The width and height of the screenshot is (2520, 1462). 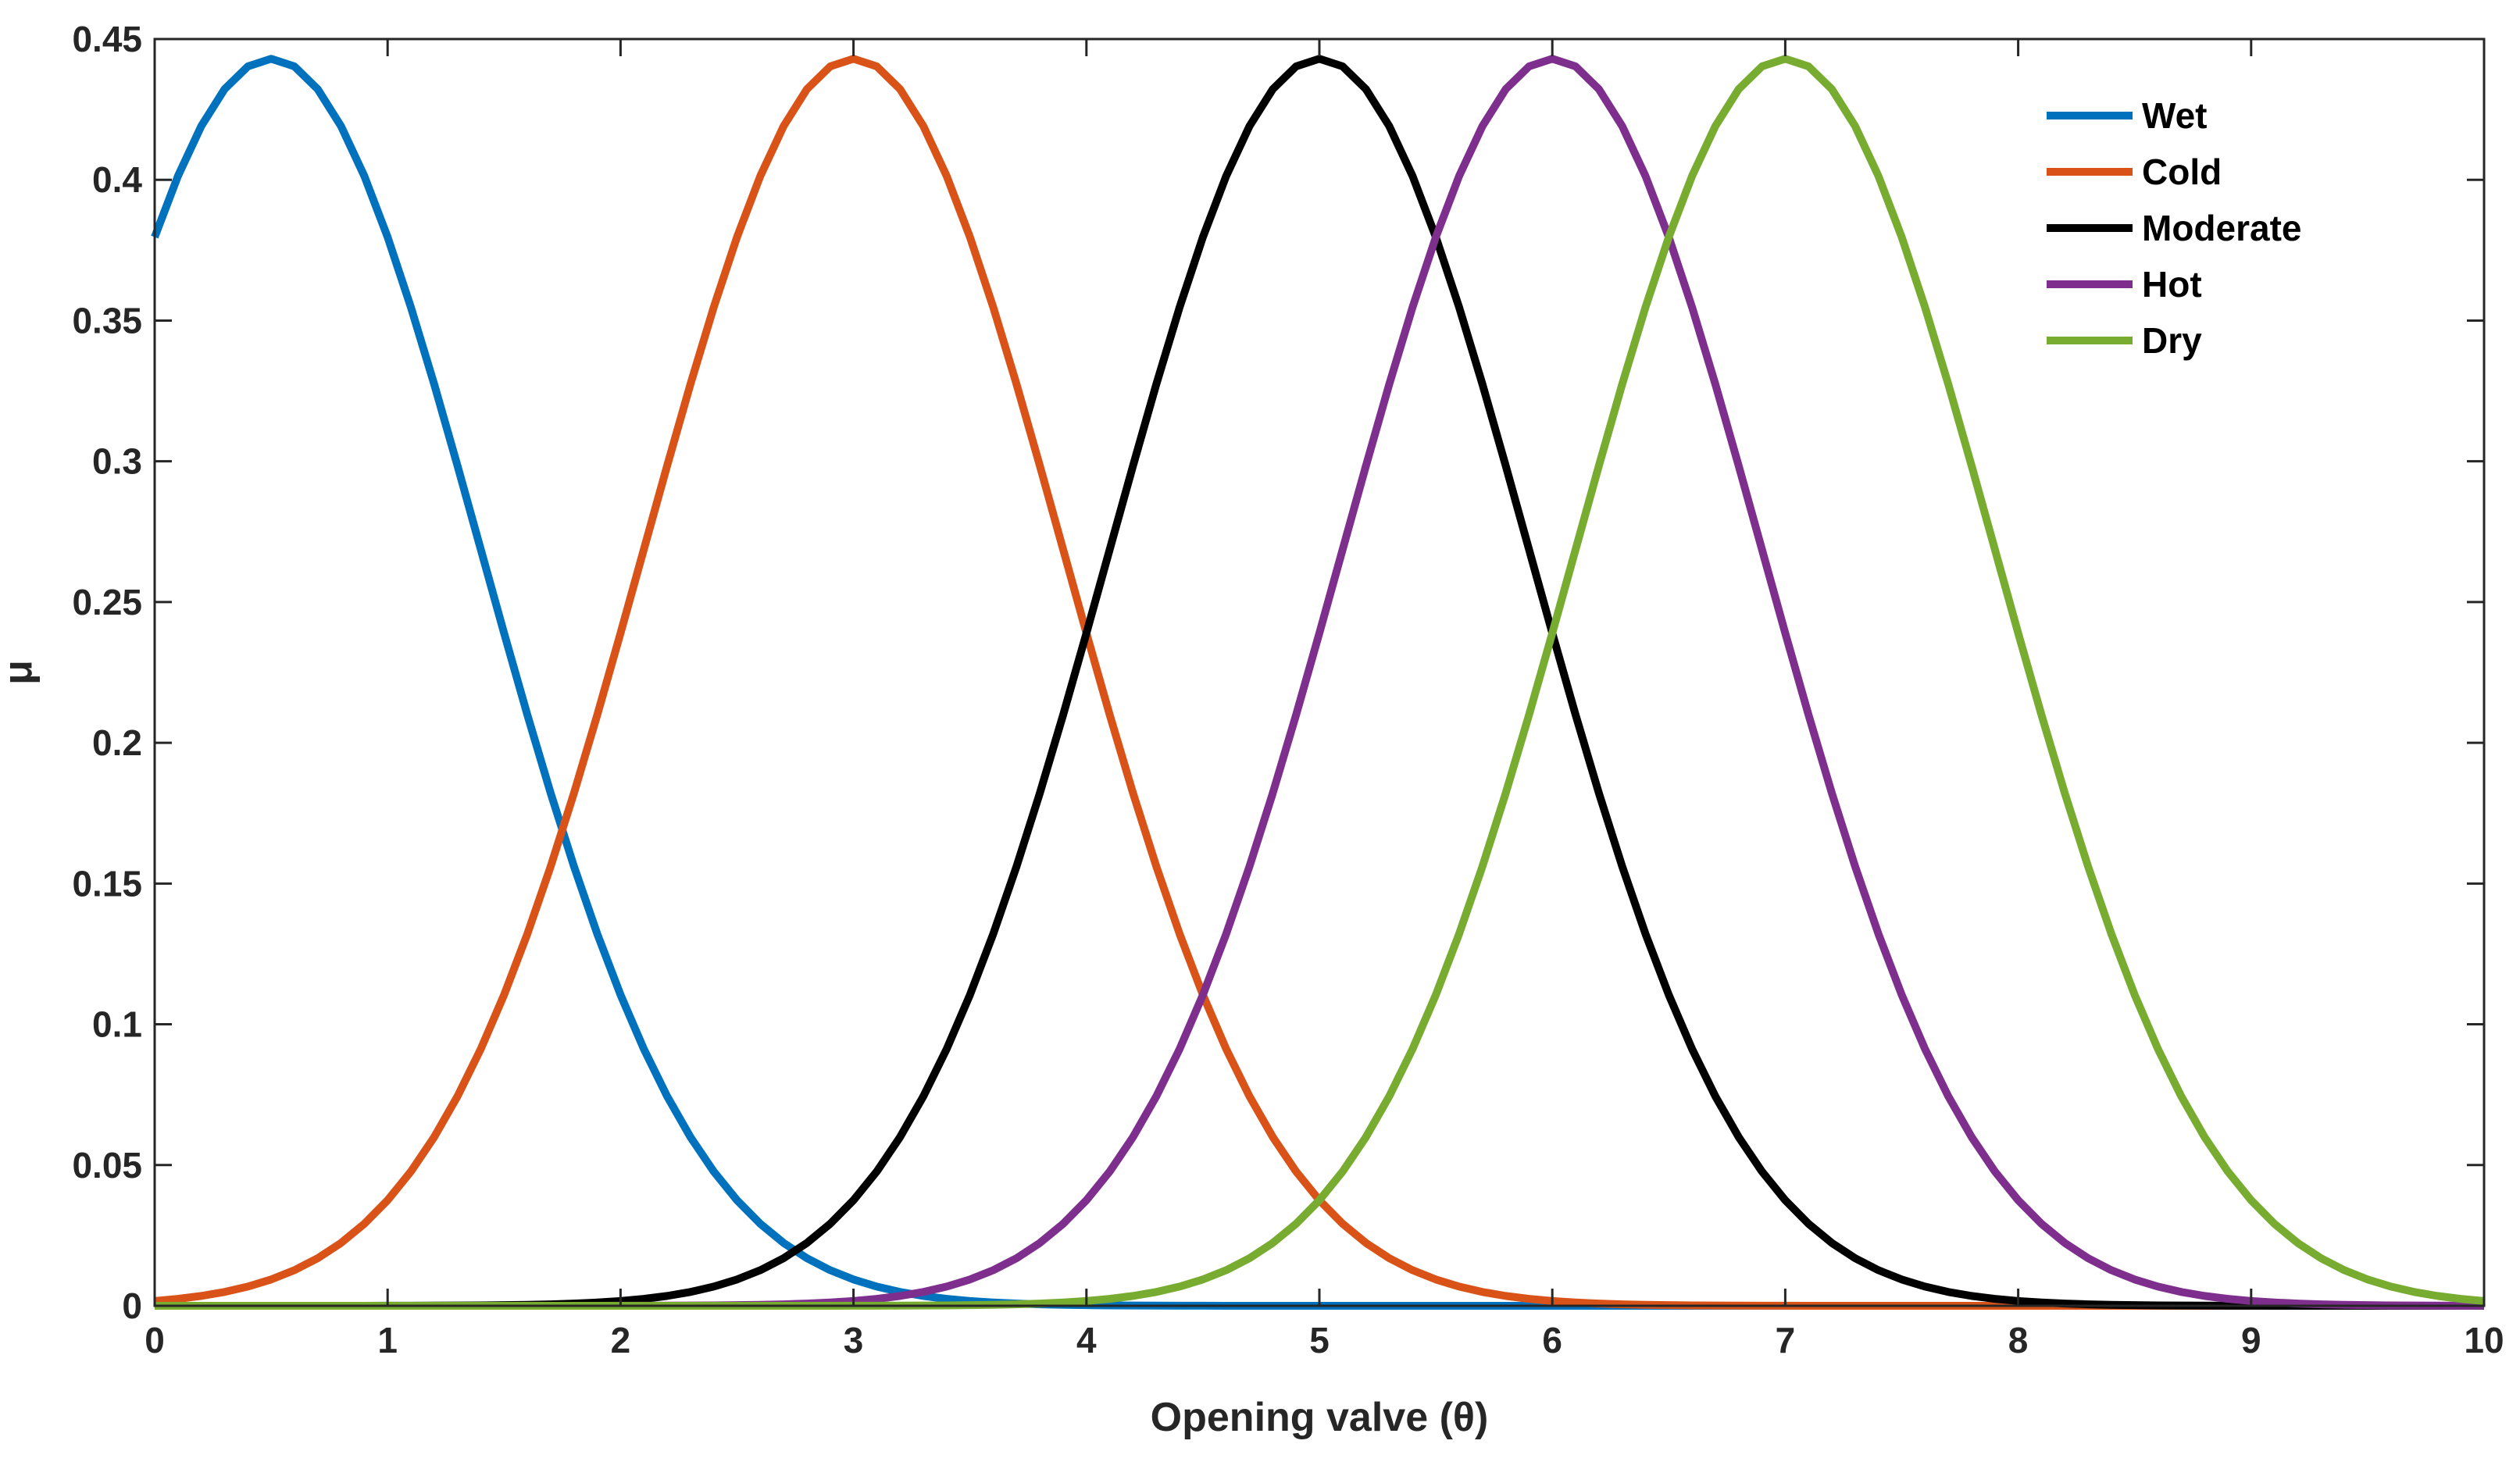 What do you see at coordinates (117, 462) in the screenshot?
I see `y-tick-label: 0.3` at bounding box center [117, 462].